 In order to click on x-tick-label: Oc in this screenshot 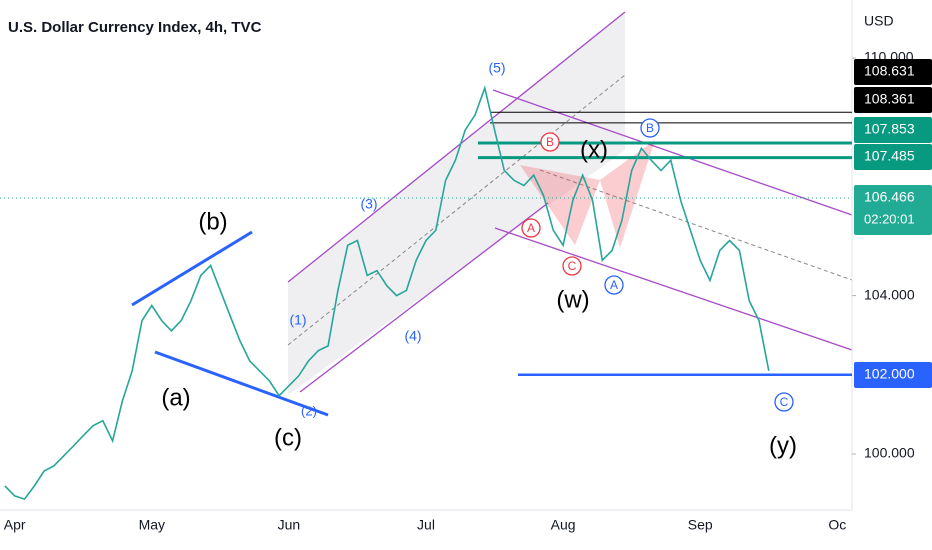, I will do `click(837, 525)`.